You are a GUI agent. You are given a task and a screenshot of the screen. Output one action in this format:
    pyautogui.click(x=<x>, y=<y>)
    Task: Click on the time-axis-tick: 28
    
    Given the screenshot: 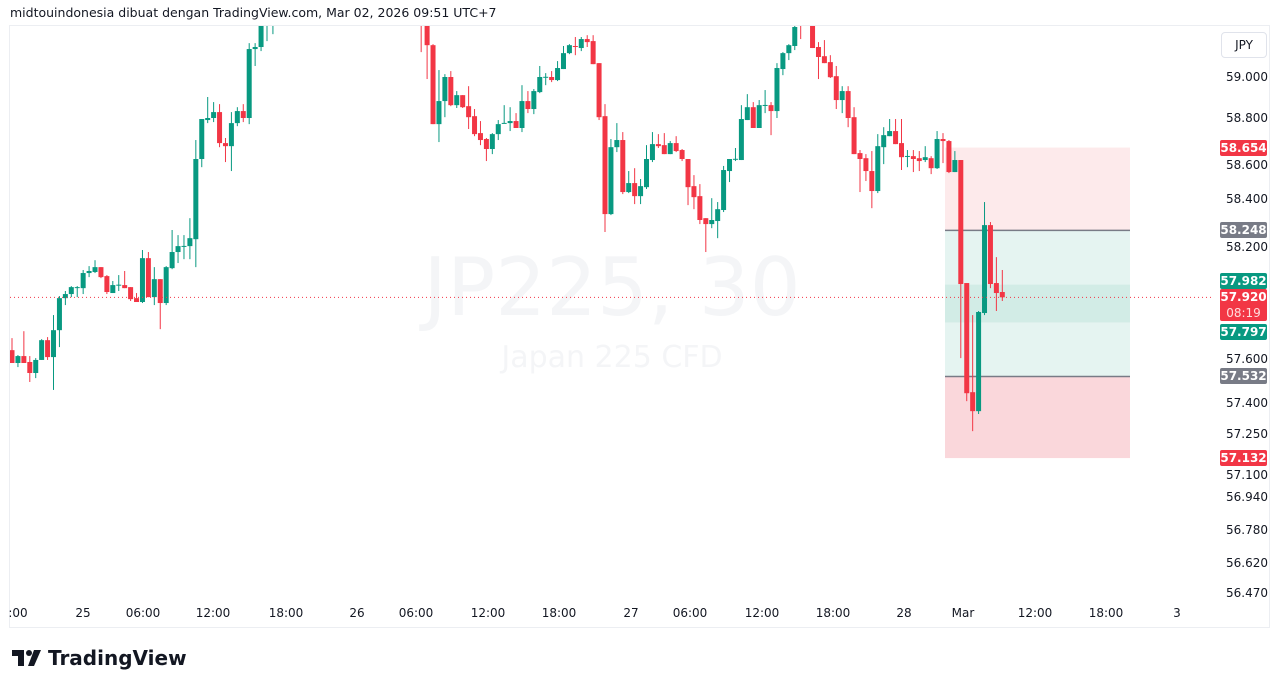 What is the action you would take?
    pyautogui.click(x=904, y=613)
    